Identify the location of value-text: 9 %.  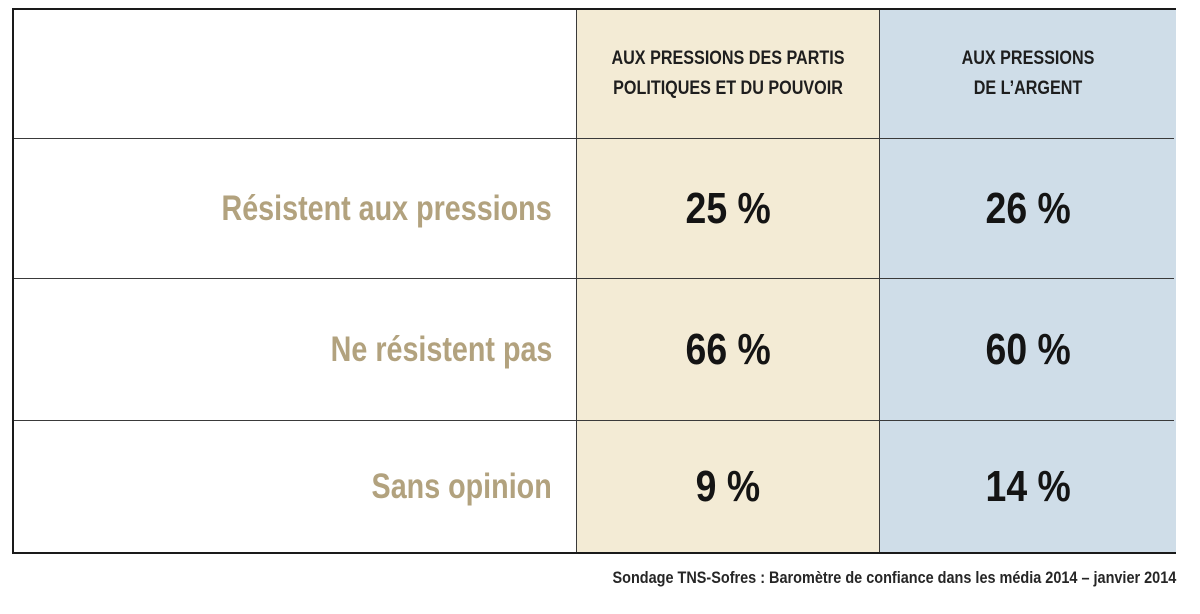
(728, 486).